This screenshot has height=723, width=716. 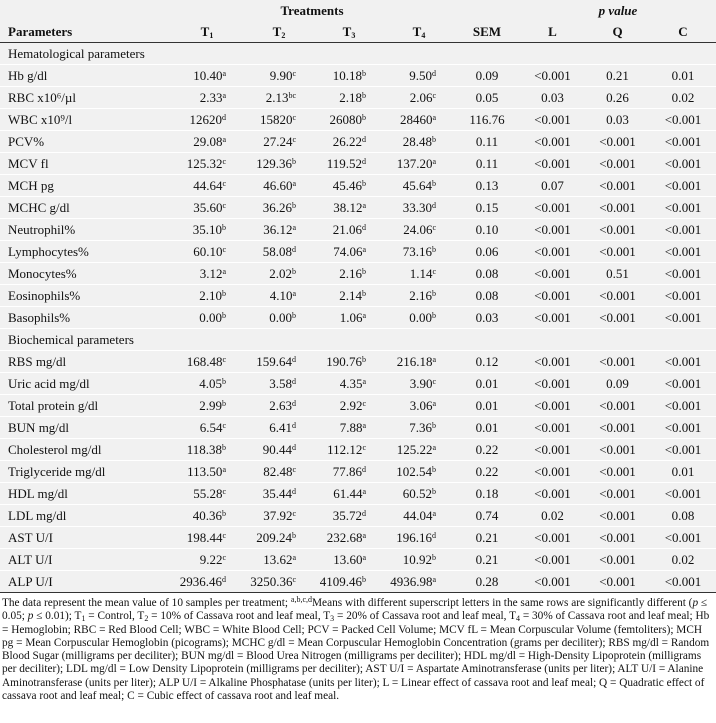 I want to click on value: 60.10, so click(x=208, y=251).